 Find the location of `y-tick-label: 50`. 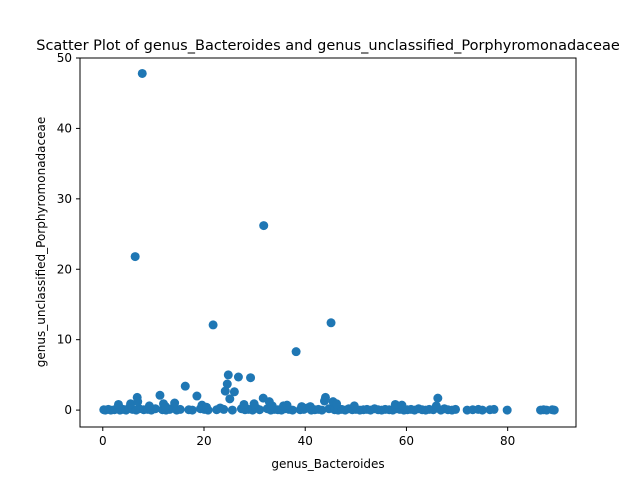

y-tick-label: 50 is located at coordinates (64, 58).